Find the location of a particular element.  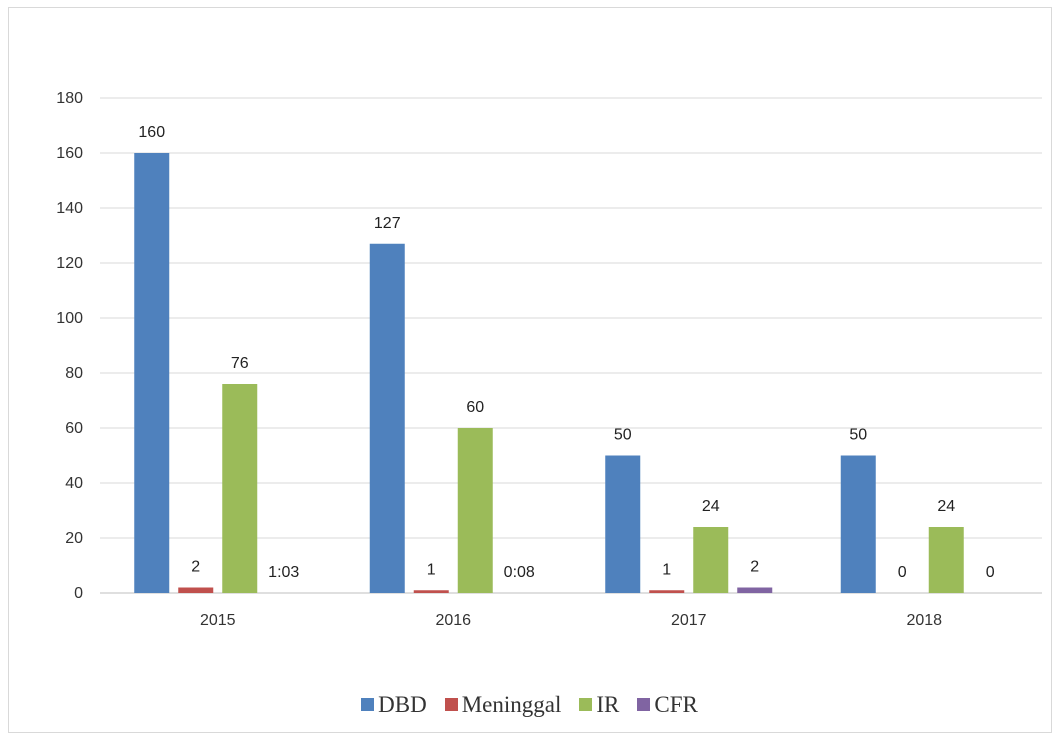

y-tick-label: 80 is located at coordinates (74, 373).